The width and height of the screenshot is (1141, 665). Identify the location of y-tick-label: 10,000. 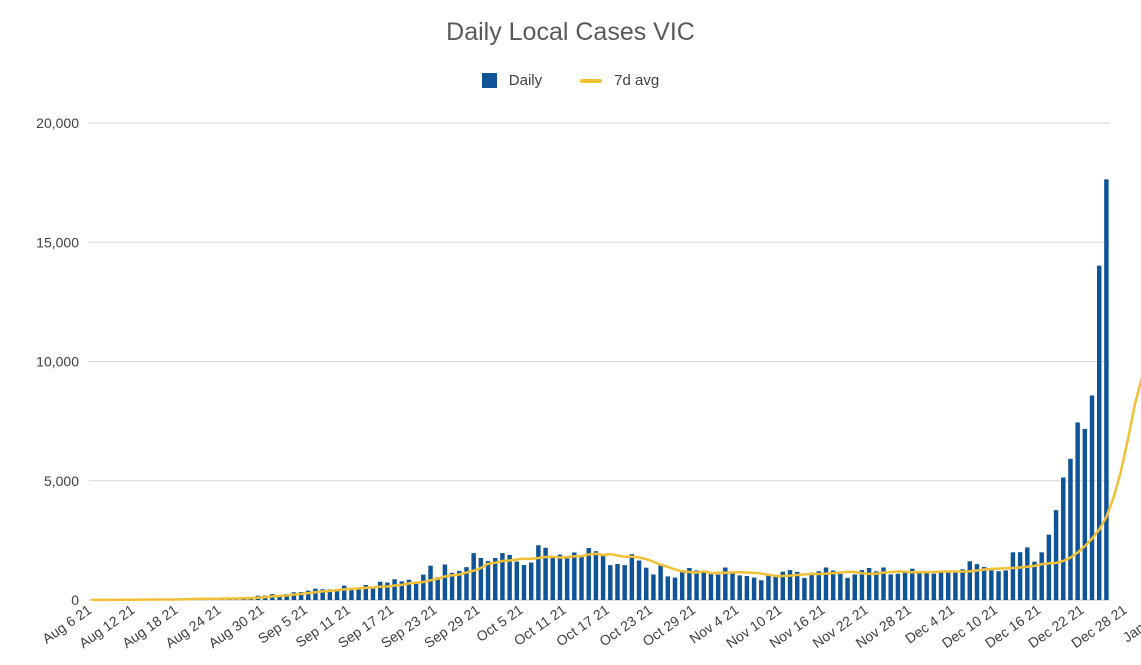
(57, 362).